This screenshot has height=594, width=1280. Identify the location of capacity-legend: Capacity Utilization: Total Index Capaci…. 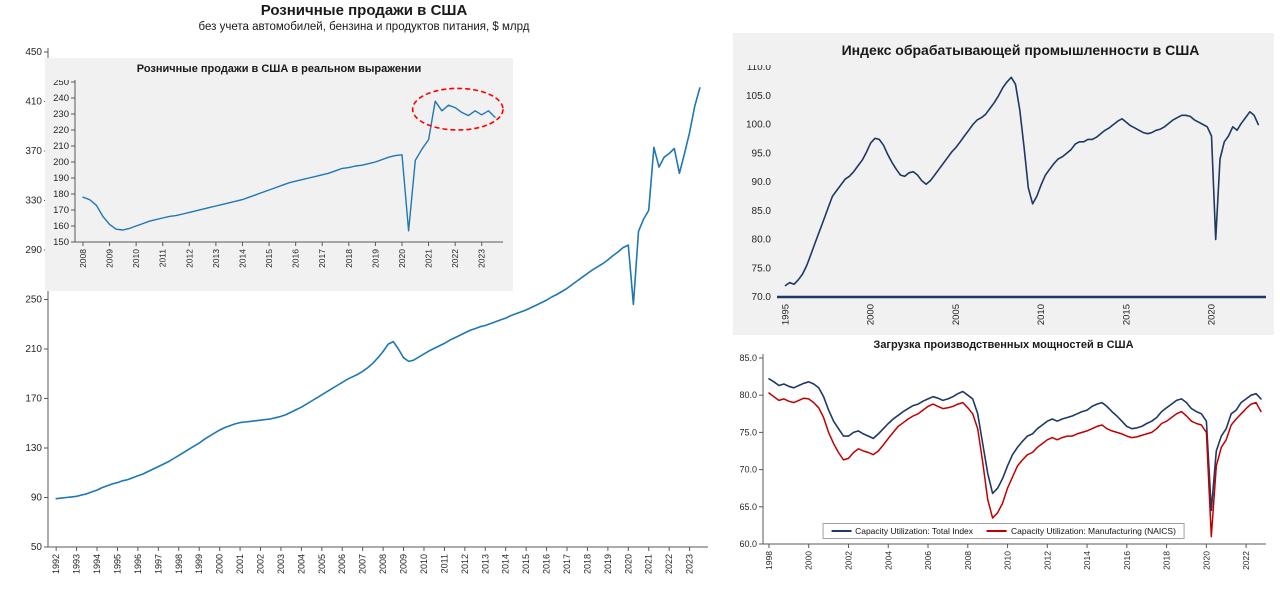
(1003, 531).